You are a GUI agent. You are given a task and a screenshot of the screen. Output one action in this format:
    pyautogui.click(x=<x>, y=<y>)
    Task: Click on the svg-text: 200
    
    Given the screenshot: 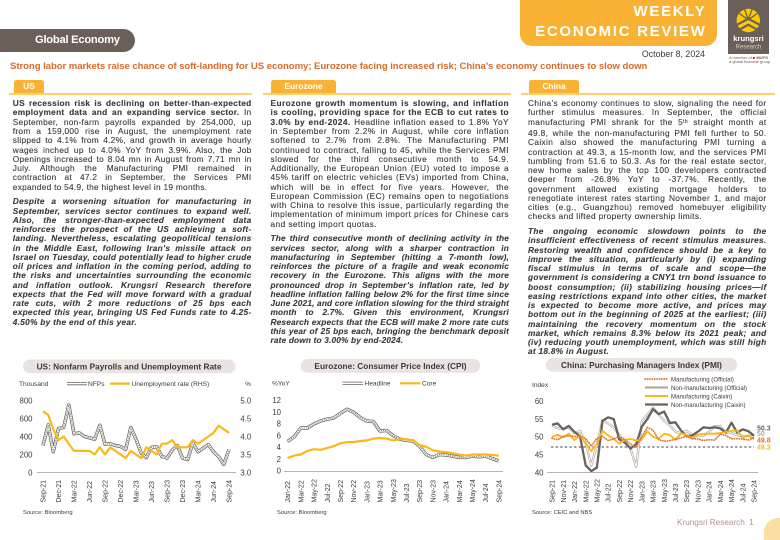 What is the action you would take?
    pyautogui.click(x=26, y=454)
    